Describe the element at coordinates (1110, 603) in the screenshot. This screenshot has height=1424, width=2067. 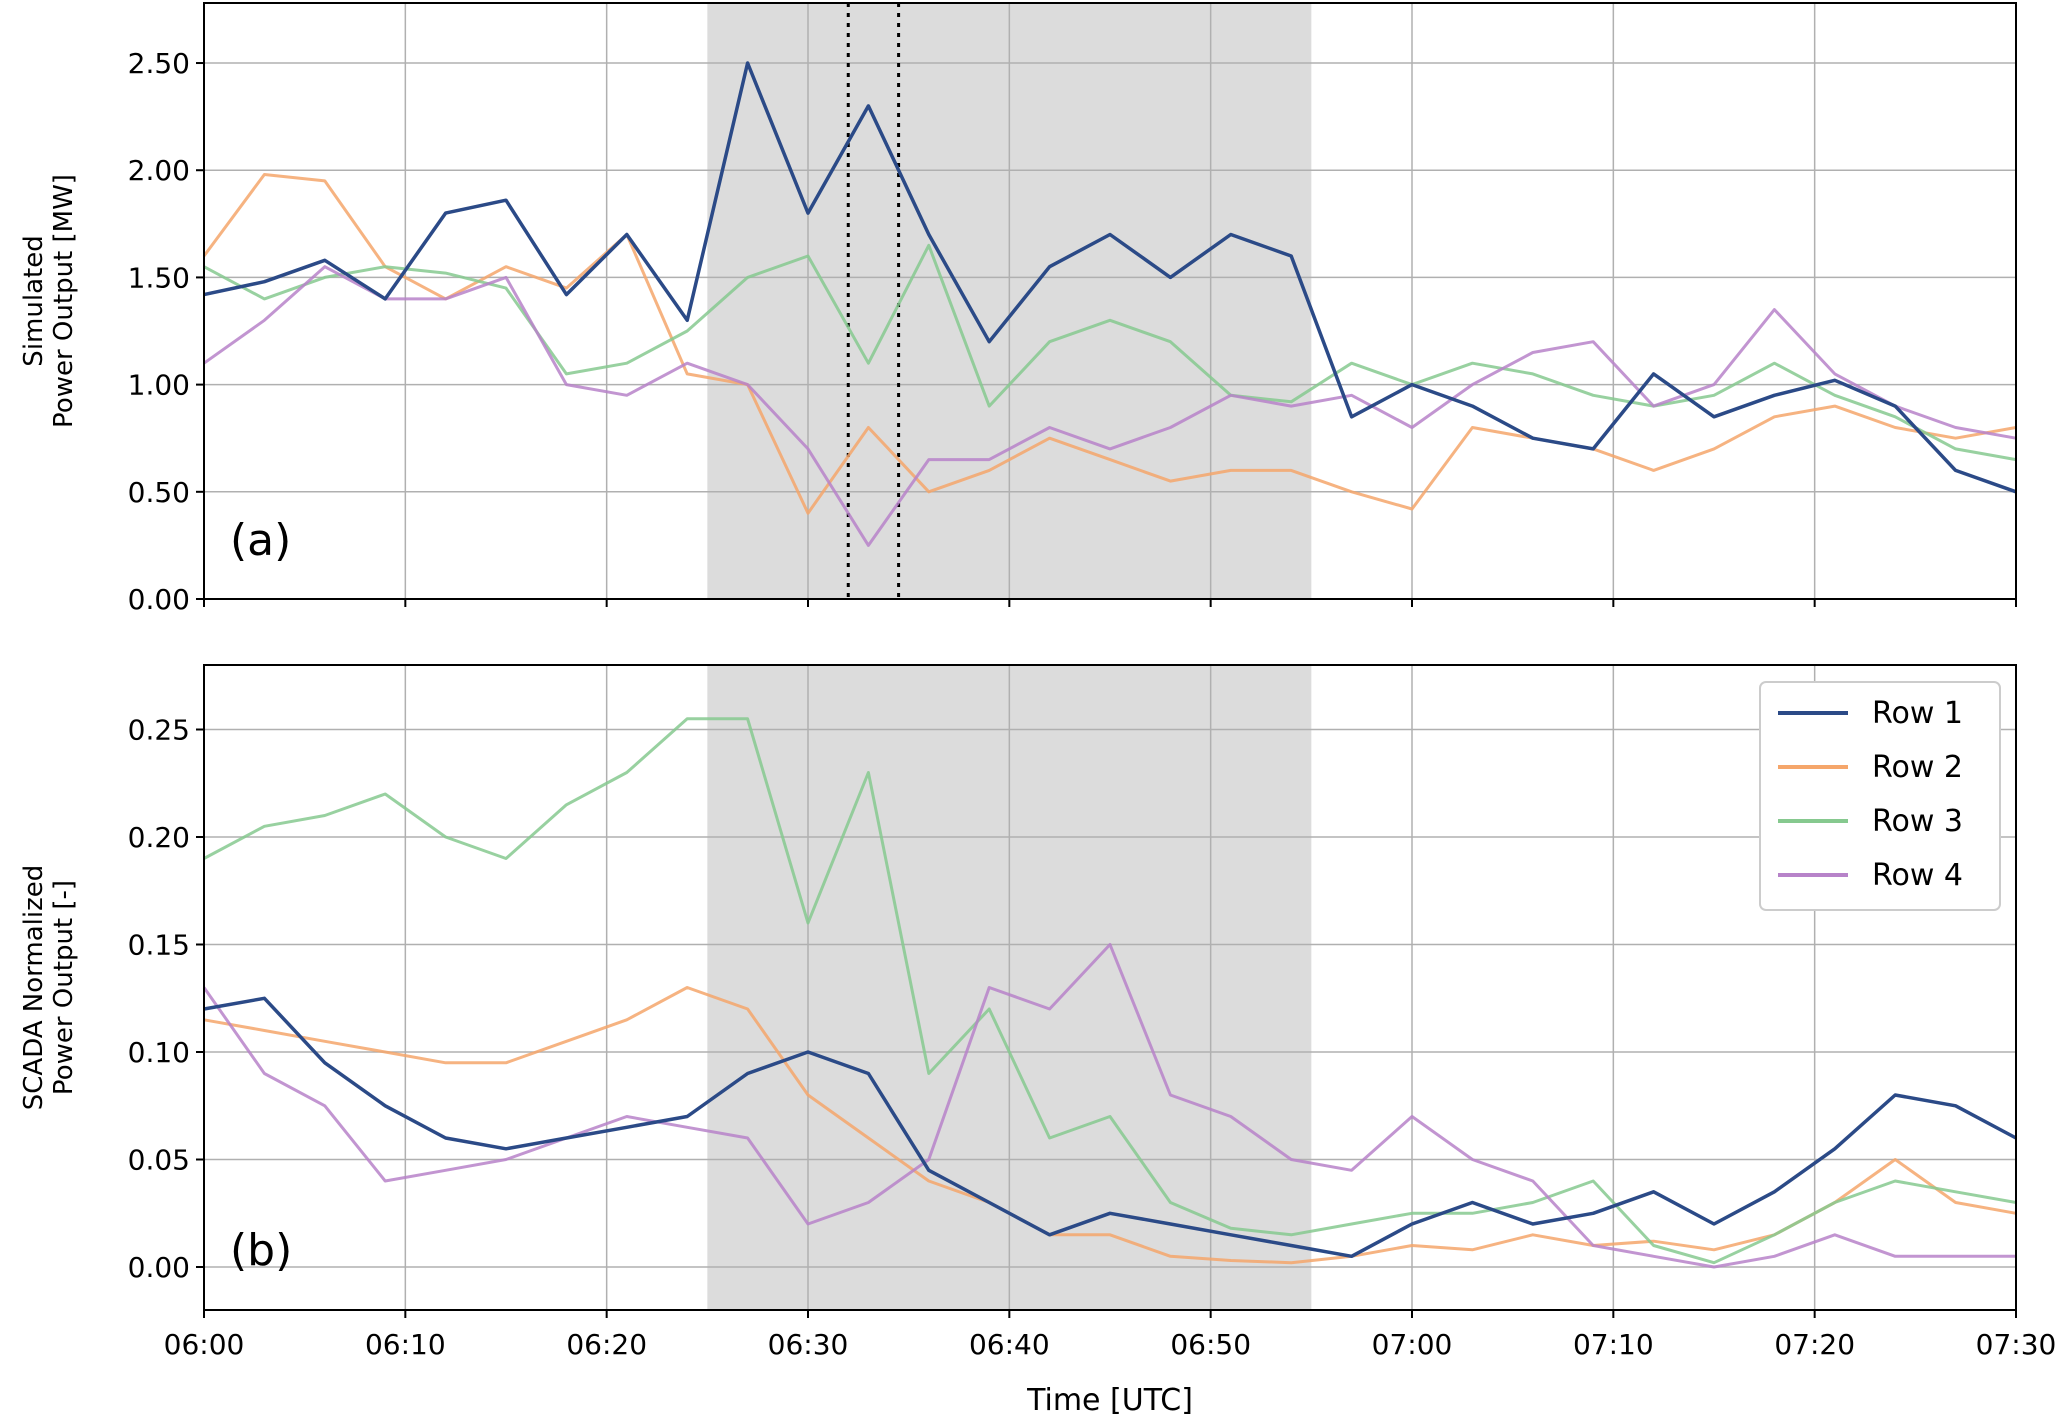
I see `panel-a-x-ticks` at that location.